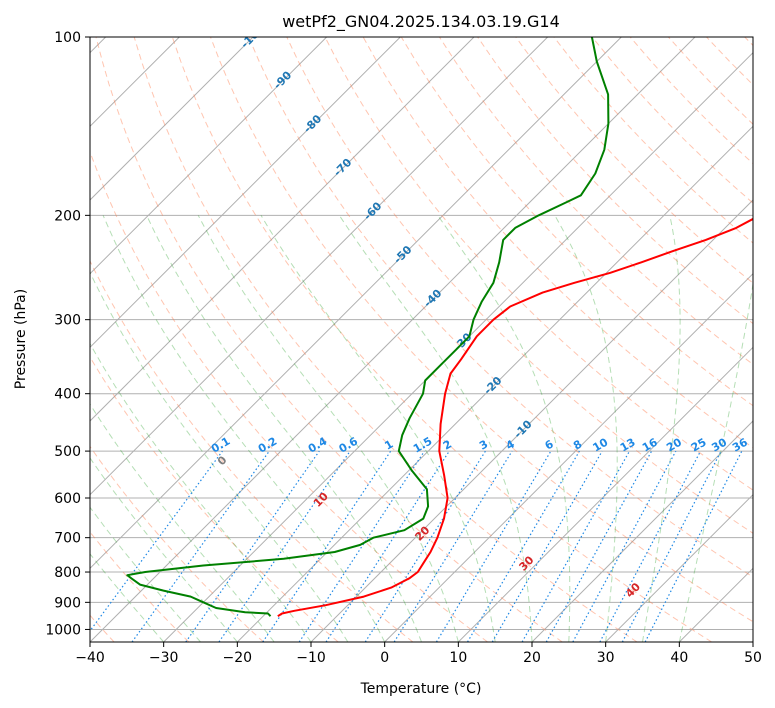 Image resolution: width=775 pixels, height=708 pixels. Describe the element at coordinates (421, 22) in the screenshot. I see `chart-title: wetPf2_GN04.2025.134.03.19.G14` at that location.